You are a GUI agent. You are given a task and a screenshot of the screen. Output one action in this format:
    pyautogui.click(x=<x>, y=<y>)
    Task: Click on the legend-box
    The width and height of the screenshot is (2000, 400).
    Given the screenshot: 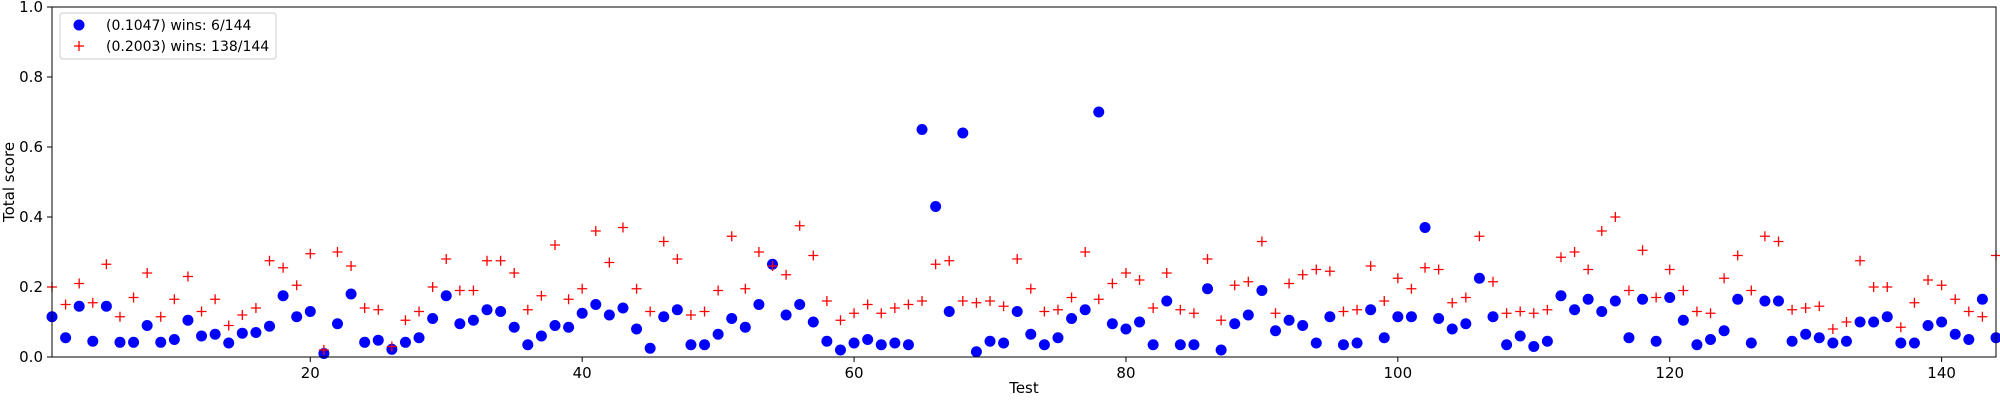 What is the action you would take?
    pyautogui.click(x=168, y=36)
    